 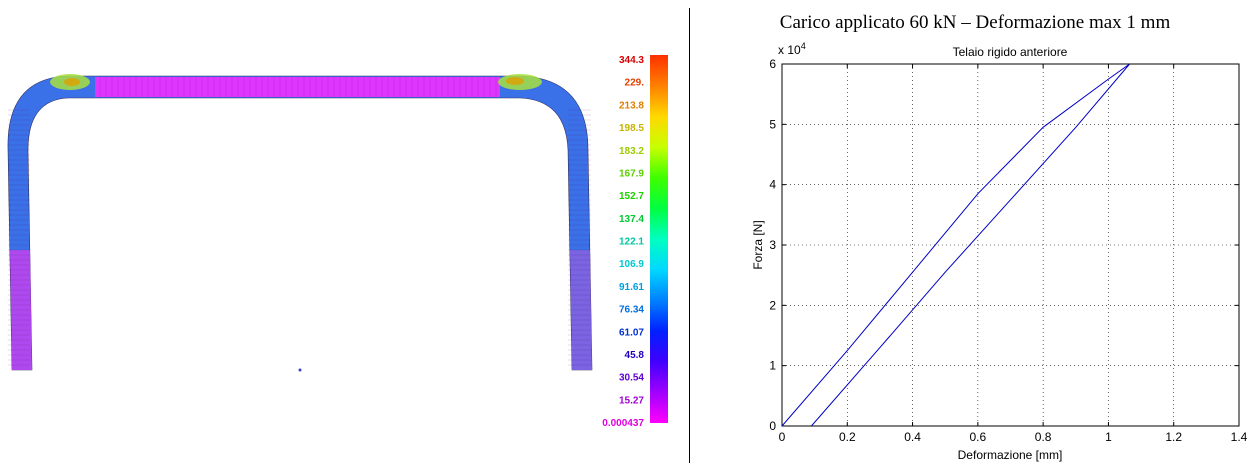 I want to click on scale-label: 45.8, so click(x=635, y=355).